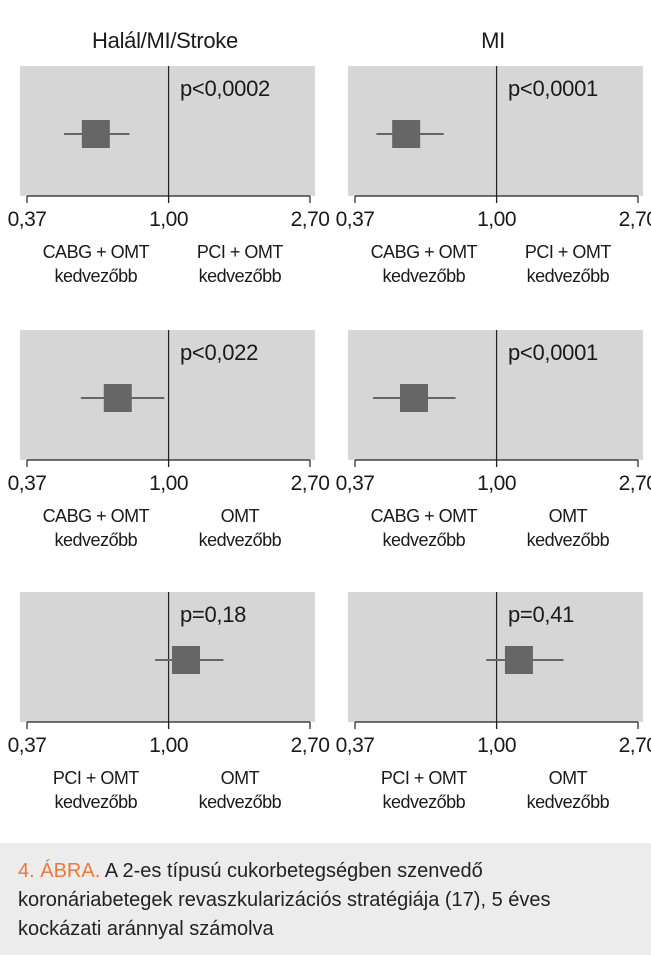  I want to click on column-title-left: Halál/MI/Stroke, so click(165, 40).